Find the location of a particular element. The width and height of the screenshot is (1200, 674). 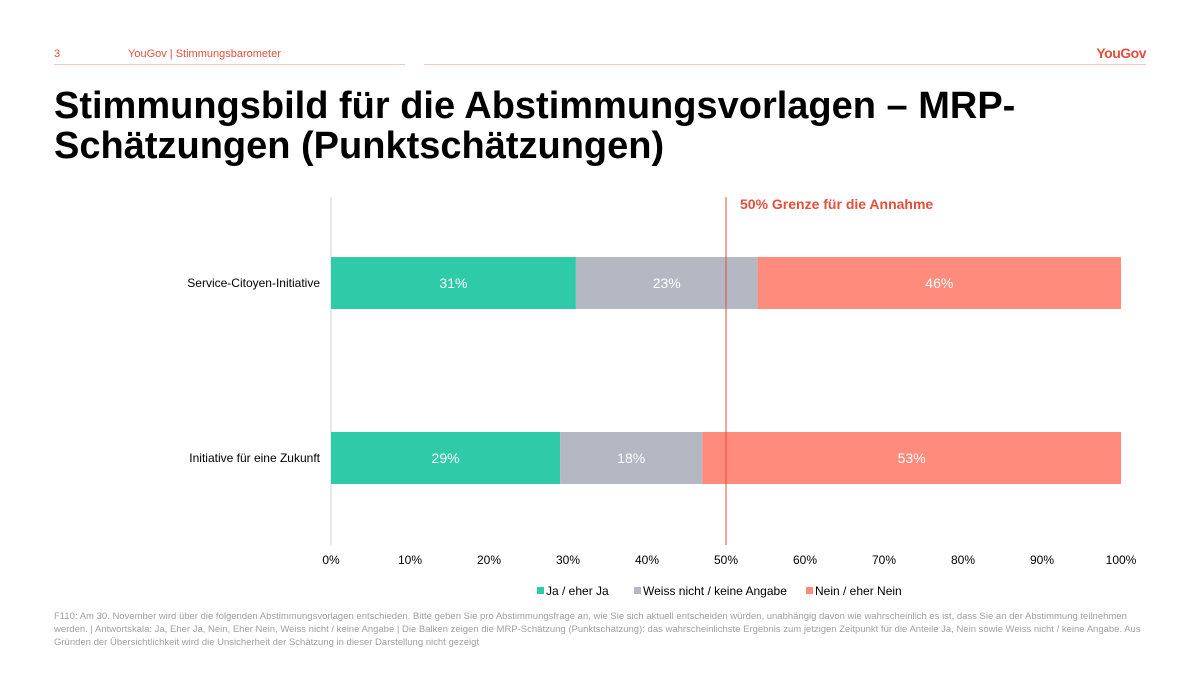

x-tick-label: 30% is located at coordinates (568, 560).